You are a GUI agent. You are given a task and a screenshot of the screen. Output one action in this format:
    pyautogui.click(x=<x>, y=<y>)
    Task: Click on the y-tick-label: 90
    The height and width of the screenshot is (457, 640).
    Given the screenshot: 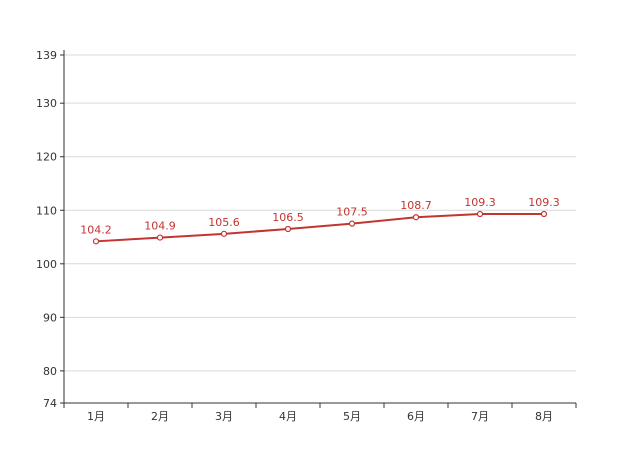 What is the action you would take?
    pyautogui.click(x=50, y=317)
    